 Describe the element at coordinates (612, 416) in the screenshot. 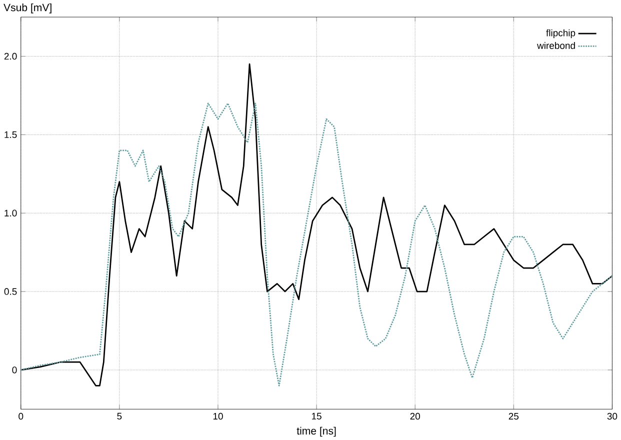

I see `x-tick-label: 30` at that location.